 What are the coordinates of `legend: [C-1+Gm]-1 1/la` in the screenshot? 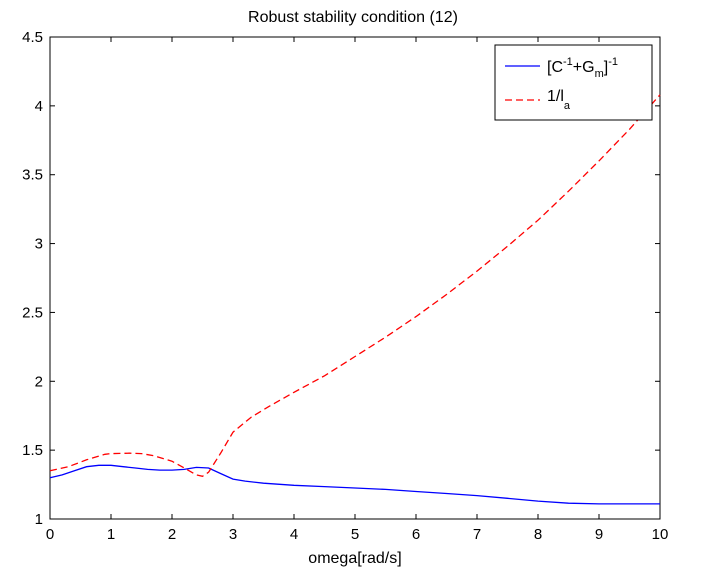 It's located at (573, 82).